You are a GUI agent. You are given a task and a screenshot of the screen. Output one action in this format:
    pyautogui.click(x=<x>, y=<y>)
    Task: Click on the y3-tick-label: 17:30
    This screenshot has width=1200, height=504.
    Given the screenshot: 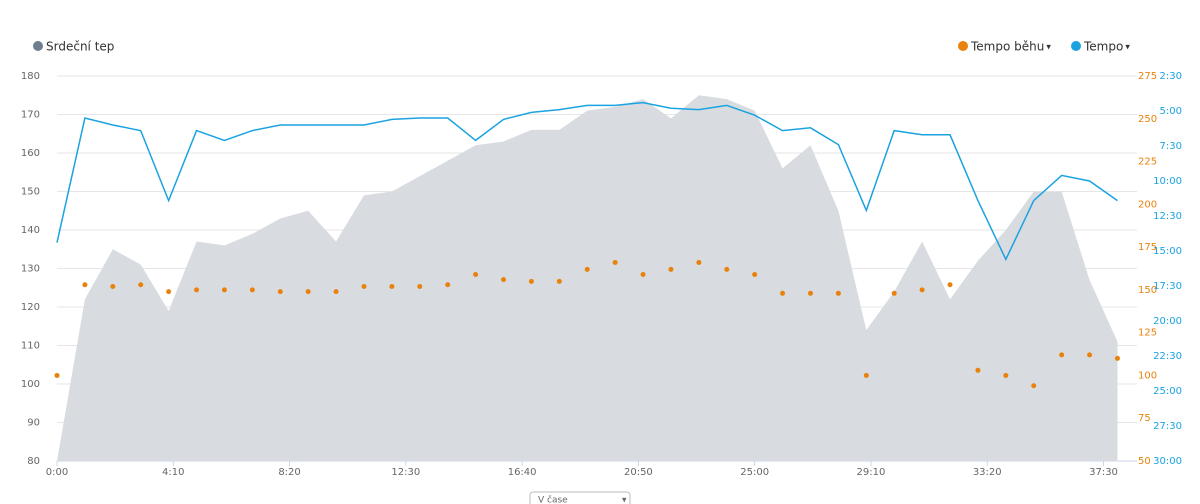 What is the action you would take?
    pyautogui.click(x=1167, y=286)
    